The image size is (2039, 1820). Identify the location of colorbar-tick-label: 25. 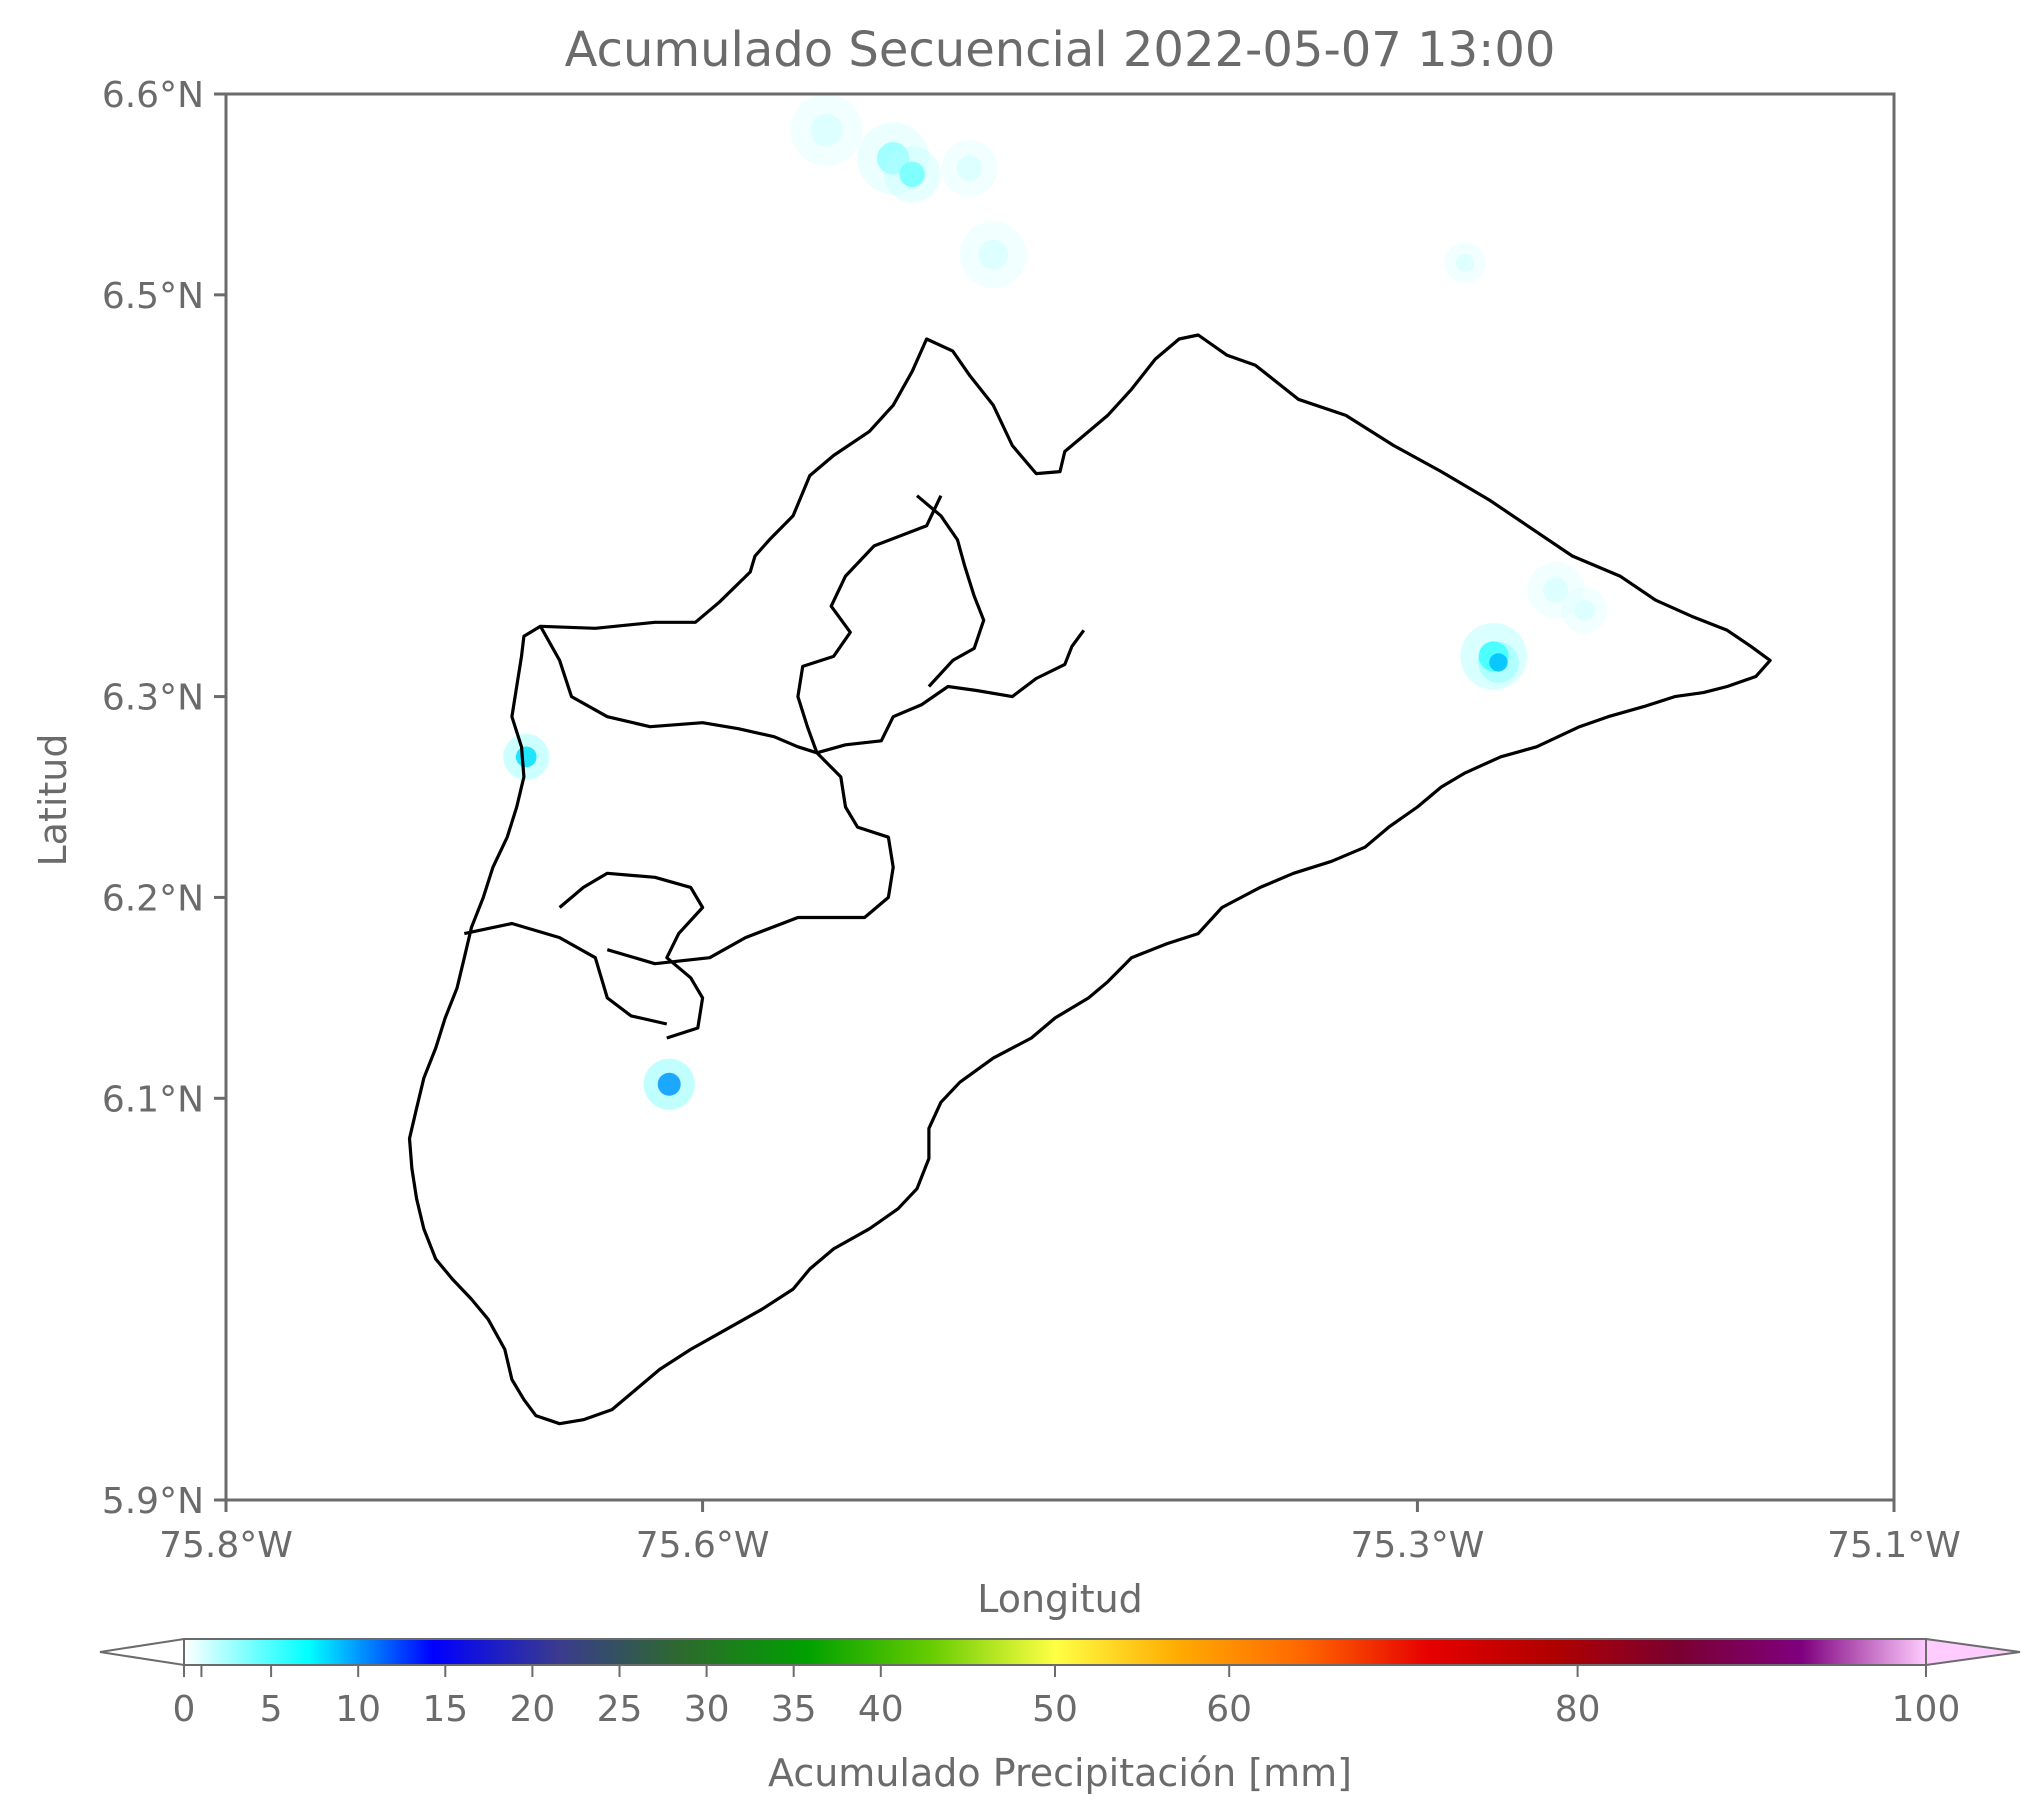
(620, 1709).